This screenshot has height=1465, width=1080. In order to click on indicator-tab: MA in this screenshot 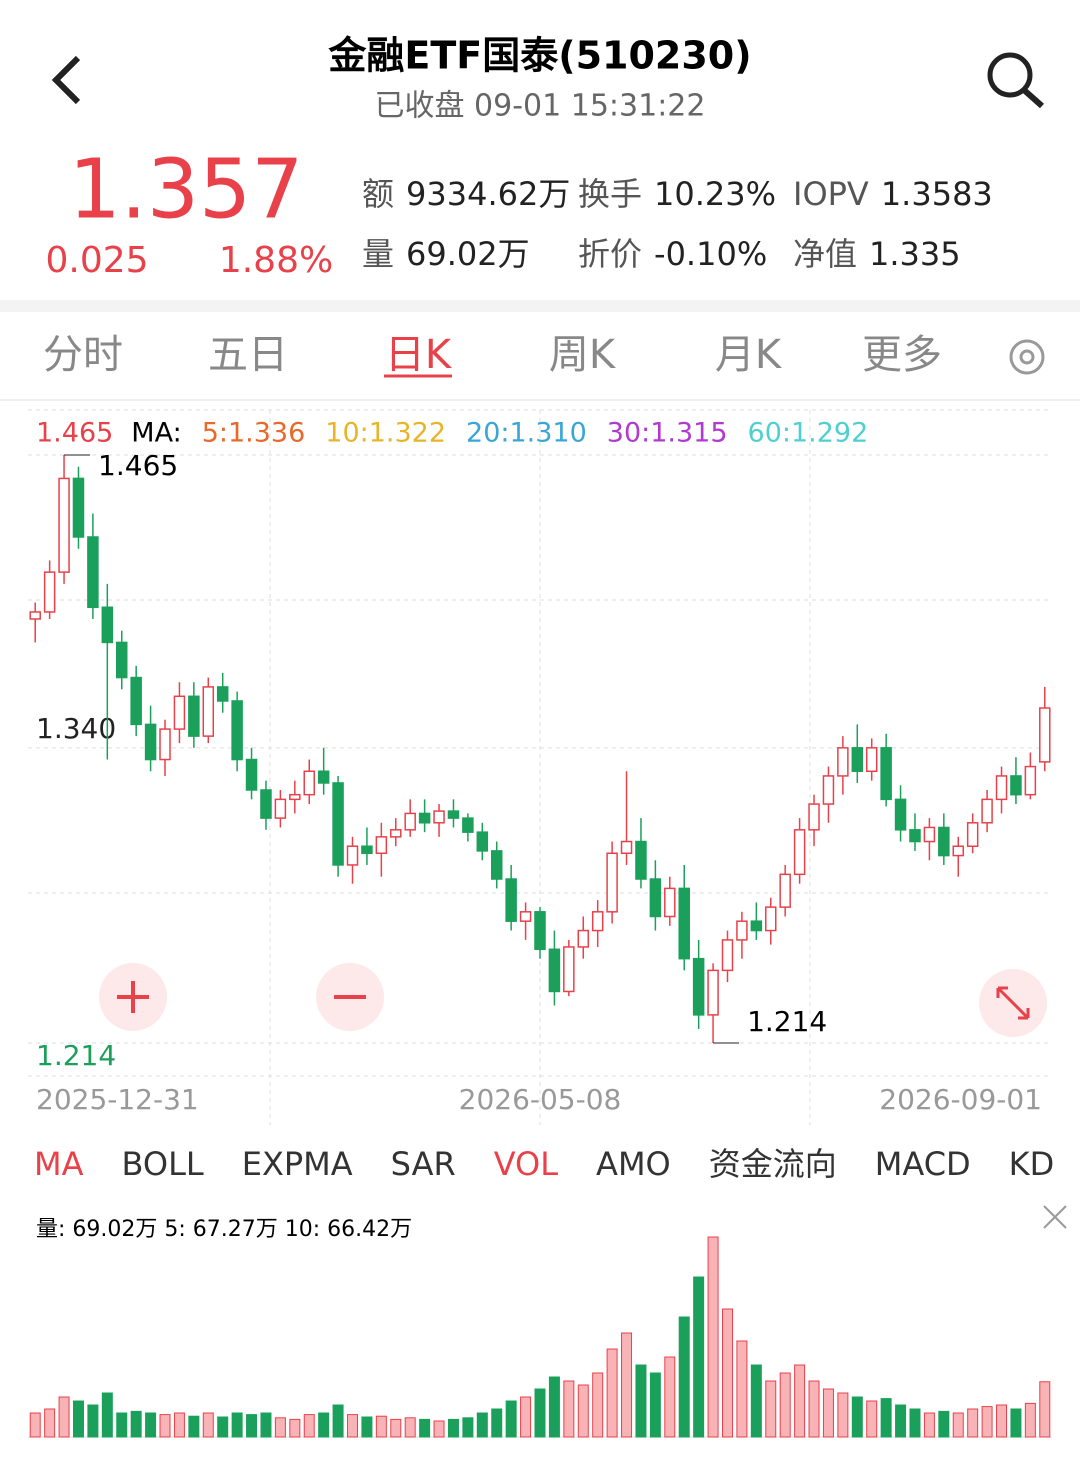, I will do `click(59, 1164)`.